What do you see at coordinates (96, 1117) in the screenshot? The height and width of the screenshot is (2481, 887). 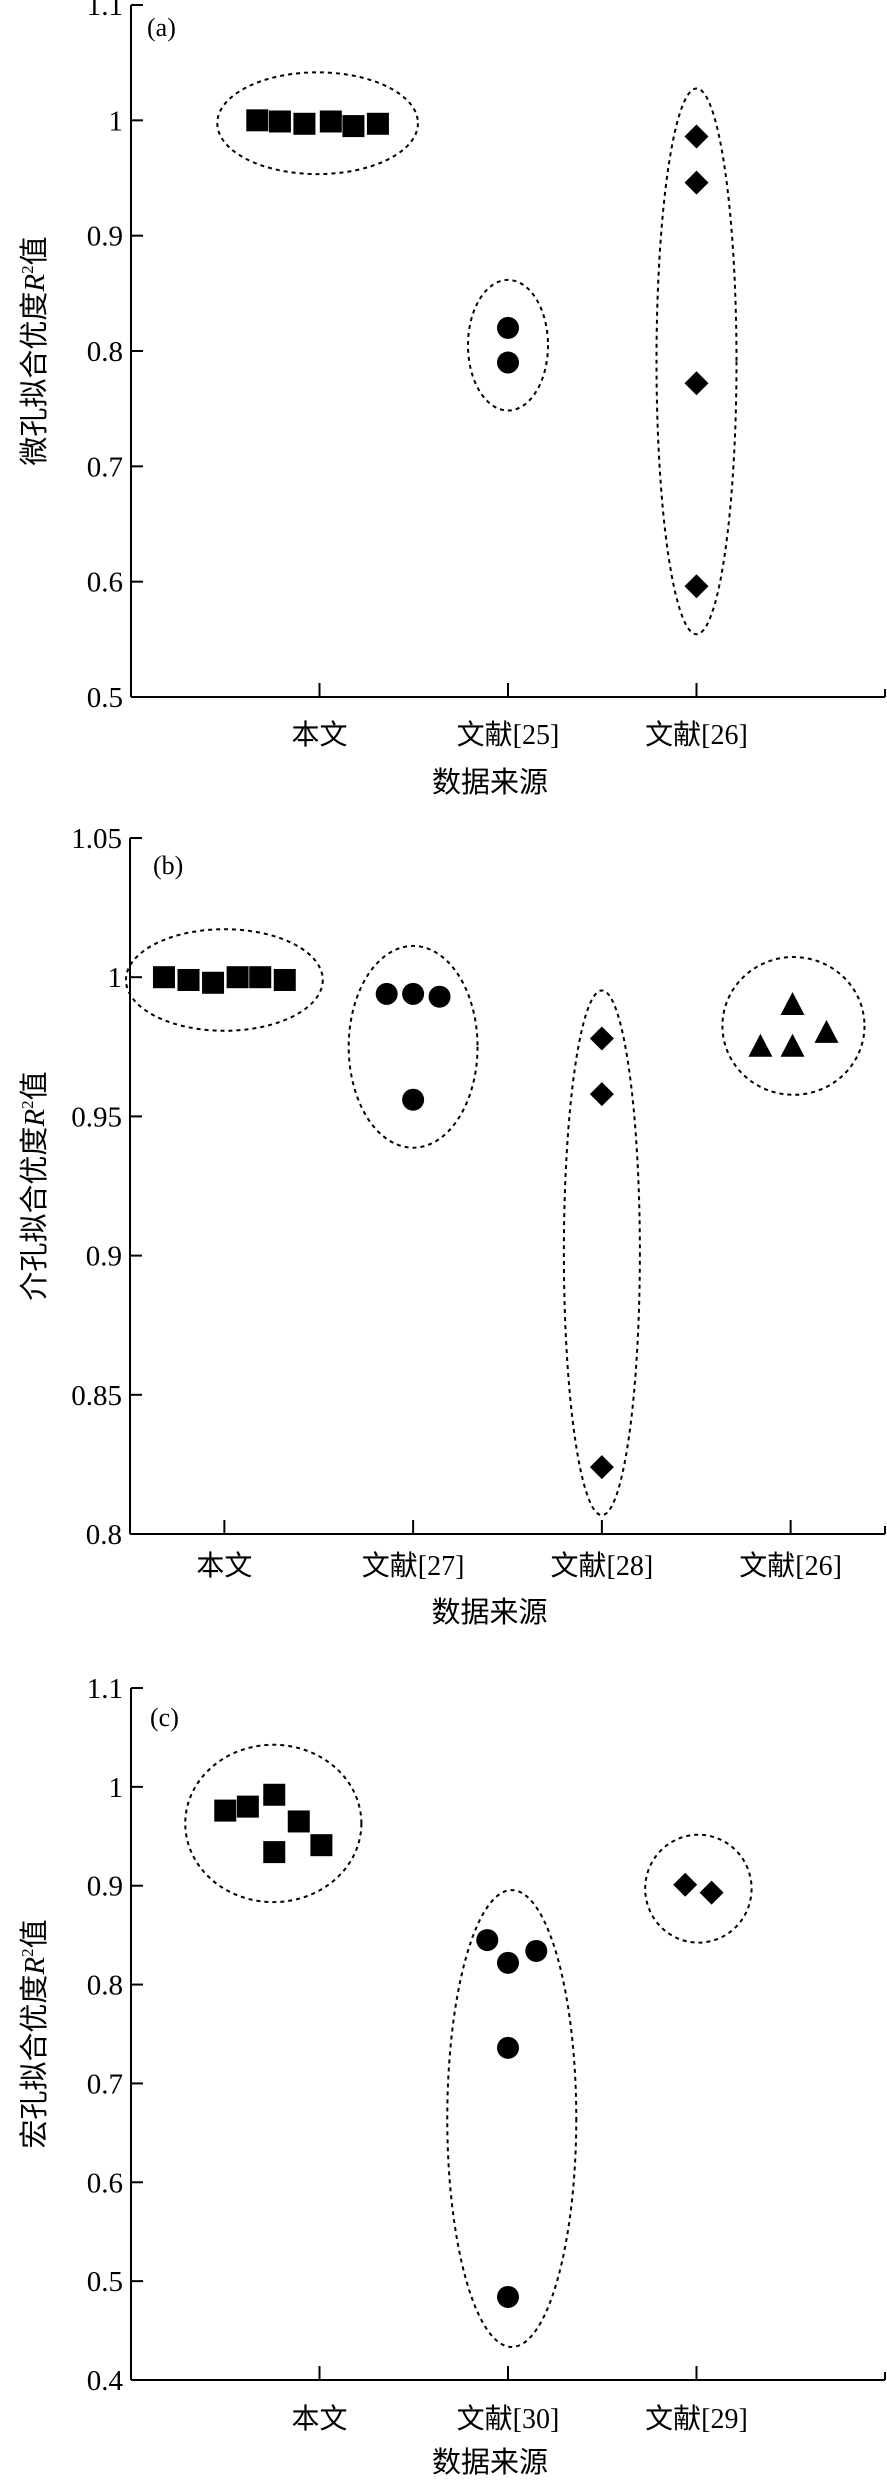 I see `y-tick-label: 0.95` at bounding box center [96, 1117].